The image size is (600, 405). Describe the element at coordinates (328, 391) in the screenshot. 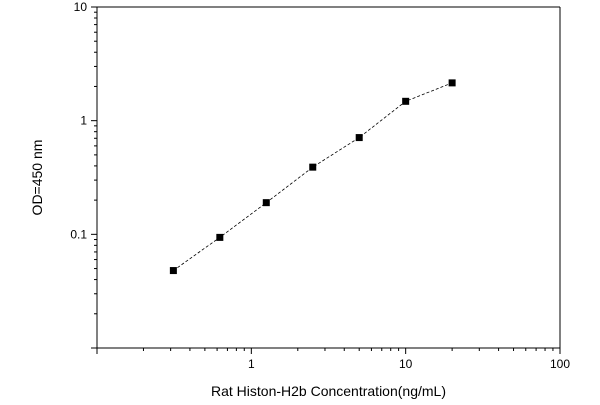

I see `x-axis-title: Rat Histon-H2b Concentration(ng/mL)` at that location.